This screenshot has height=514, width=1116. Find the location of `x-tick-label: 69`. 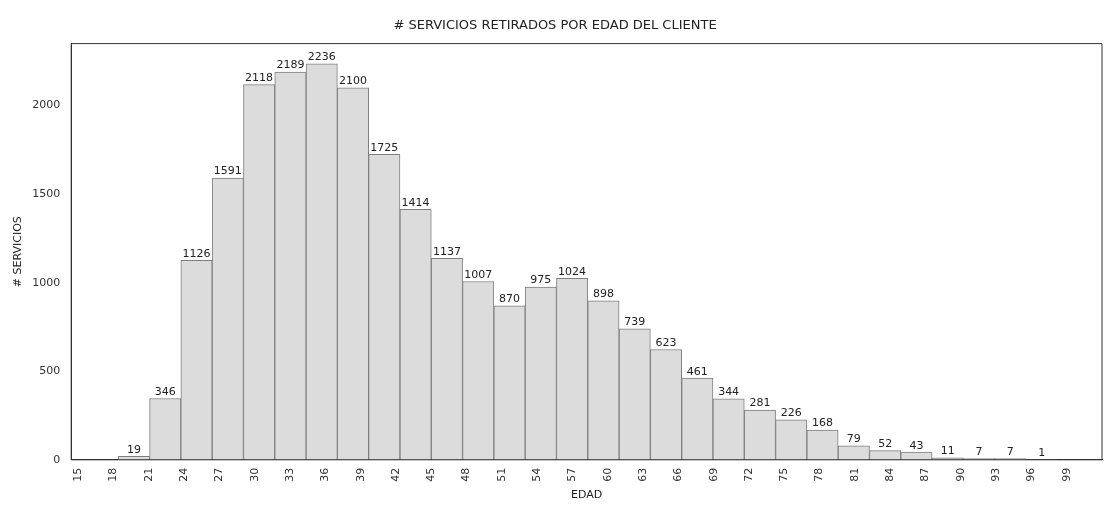

x-tick-label: 69 is located at coordinates (713, 474).